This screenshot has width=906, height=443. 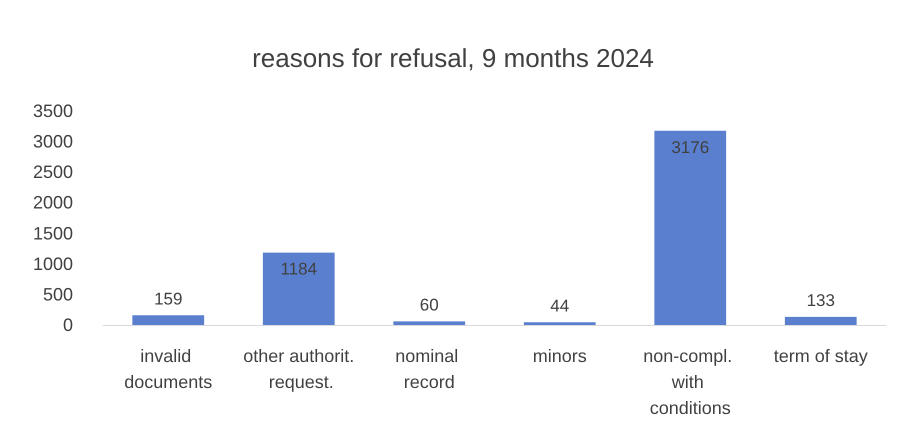 What do you see at coordinates (57, 294) in the screenshot?
I see `y-tick-label: 500` at bounding box center [57, 294].